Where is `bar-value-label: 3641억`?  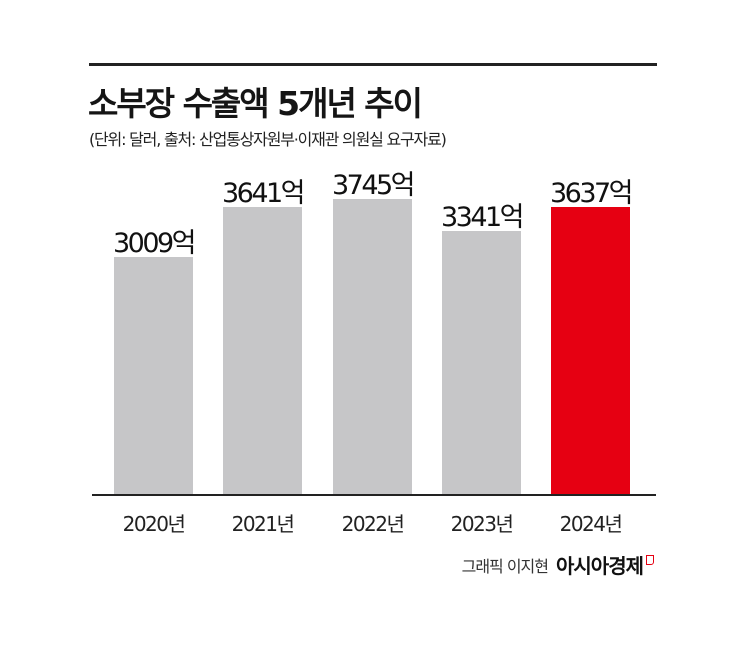 bar-value-label: 3641억 is located at coordinates (263, 193).